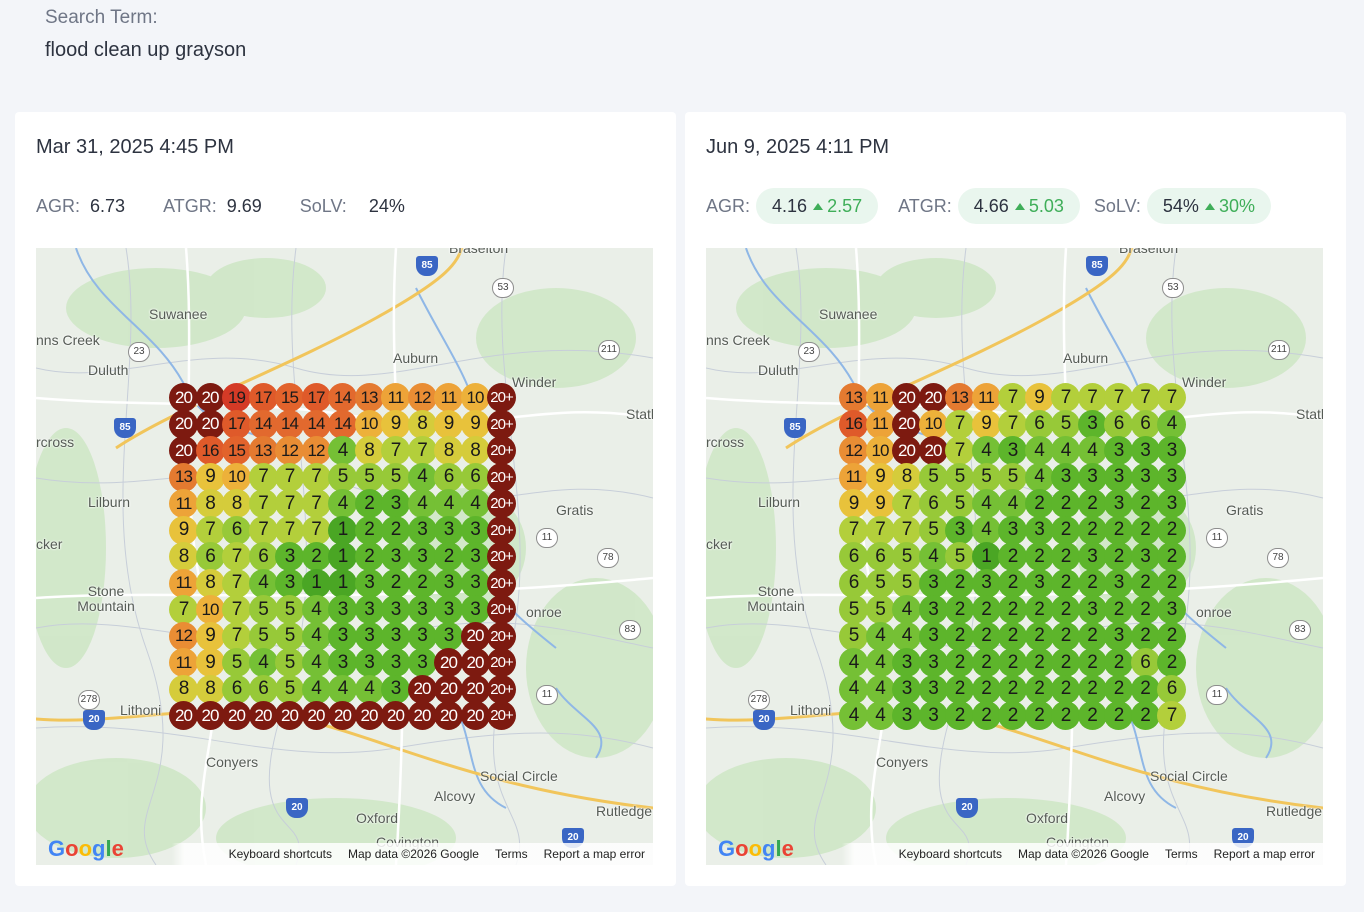 The image size is (1364, 912). Describe the element at coordinates (594, 854) in the screenshot. I see `report-map-error-link: Report a map error` at that location.